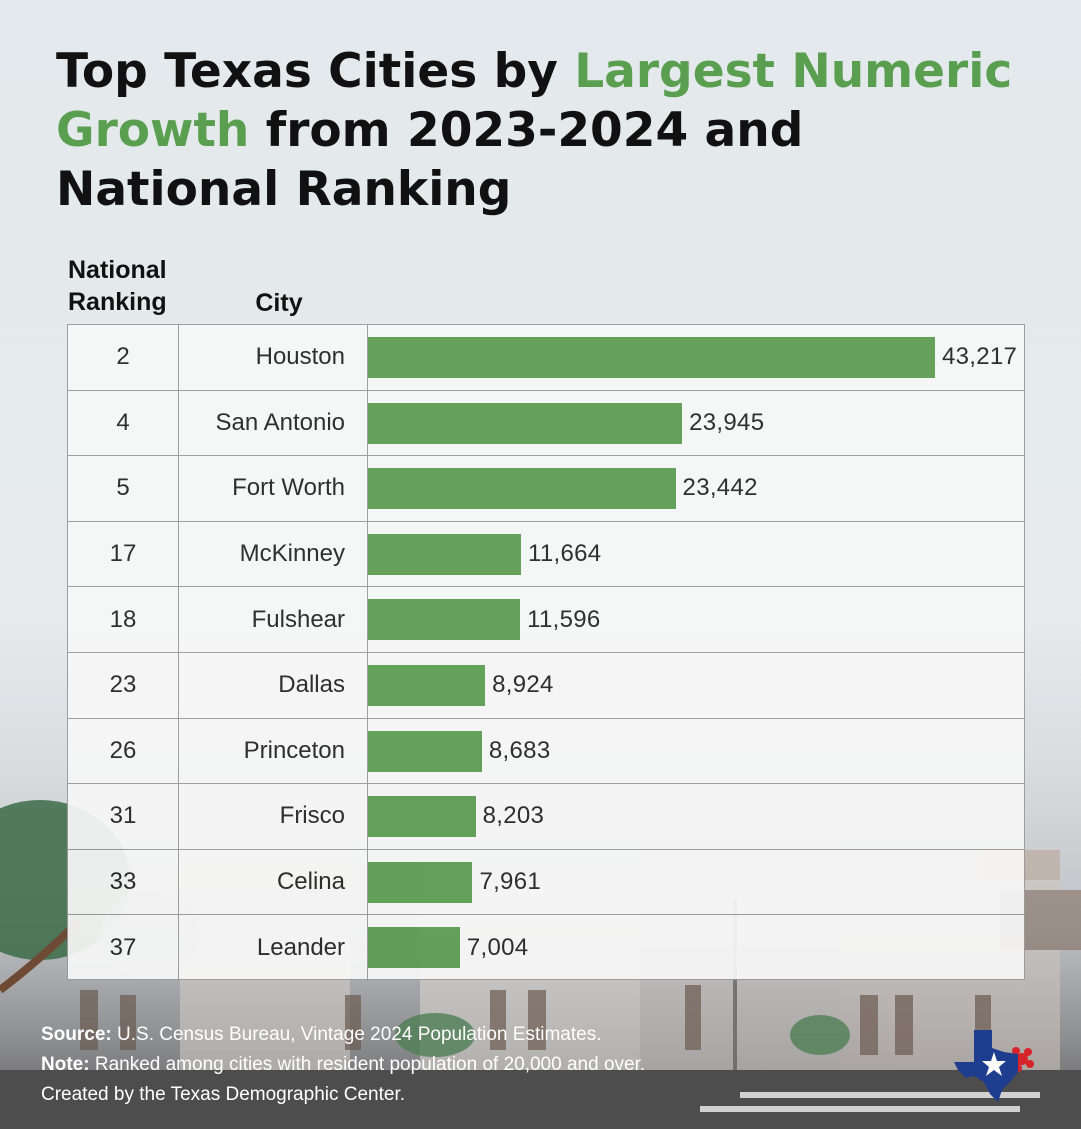 Image resolution: width=1081 pixels, height=1129 pixels. Describe the element at coordinates (510, 882) in the screenshot. I see `bar-value-label: 7,961` at that location.